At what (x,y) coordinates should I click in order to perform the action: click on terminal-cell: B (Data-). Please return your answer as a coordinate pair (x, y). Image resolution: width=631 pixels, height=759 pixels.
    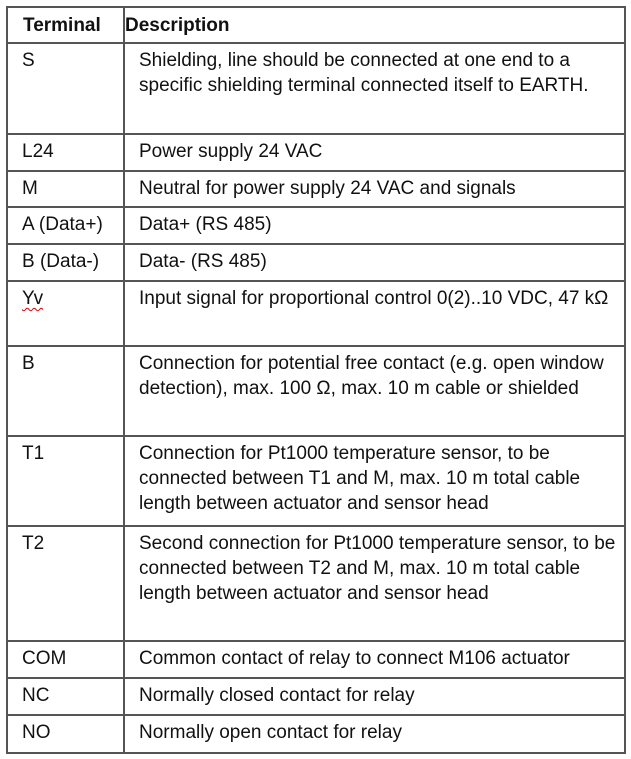
    Looking at the image, I should click on (65, 262).